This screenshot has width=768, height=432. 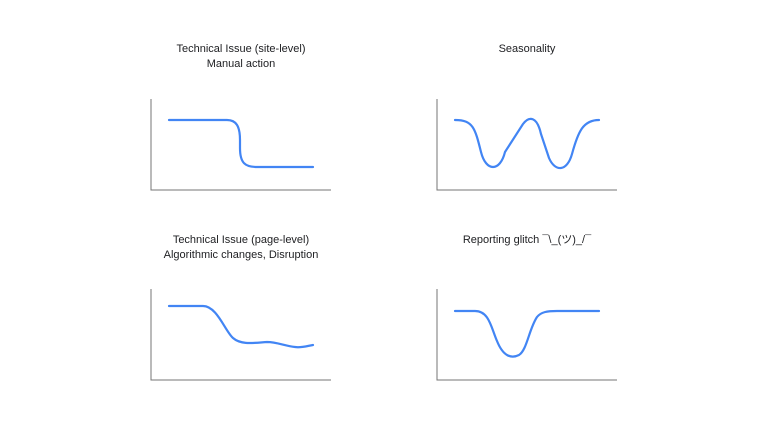 I want to click on trend-chart-site-level, so click(x=240, y=145).